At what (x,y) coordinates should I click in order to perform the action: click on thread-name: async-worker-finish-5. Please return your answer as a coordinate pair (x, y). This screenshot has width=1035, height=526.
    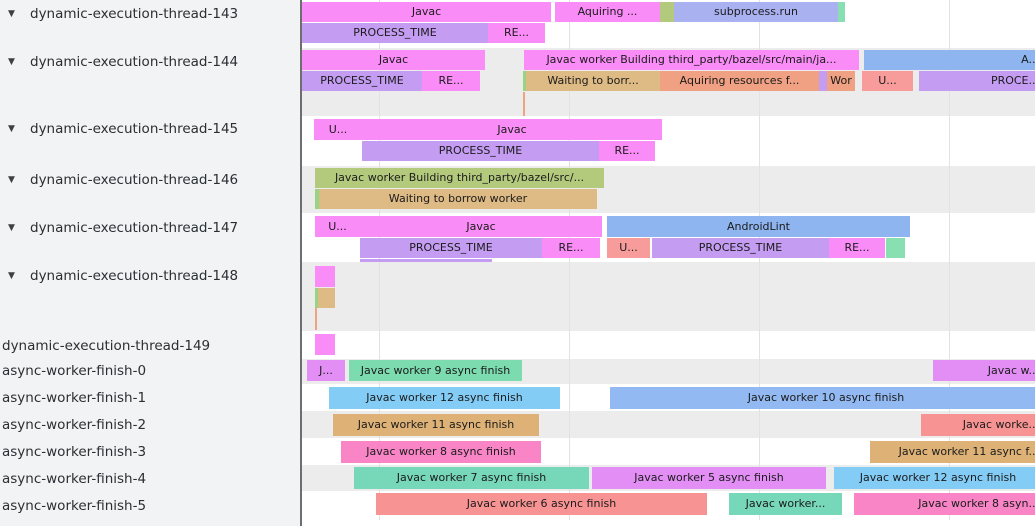
    Looking at the image, I should click on (74, 506).